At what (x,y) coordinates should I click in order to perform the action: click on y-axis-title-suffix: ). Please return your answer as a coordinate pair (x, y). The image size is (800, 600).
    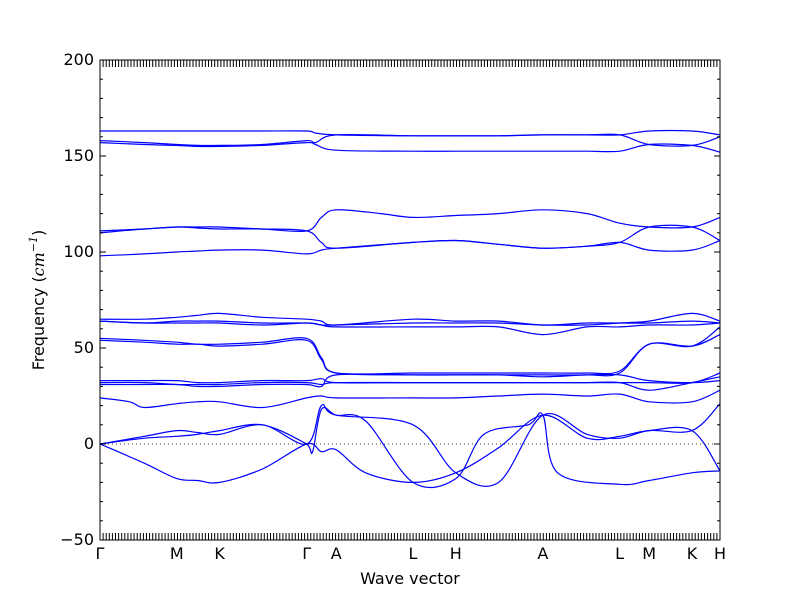
    Looking at the image, I should click on (38, 233).